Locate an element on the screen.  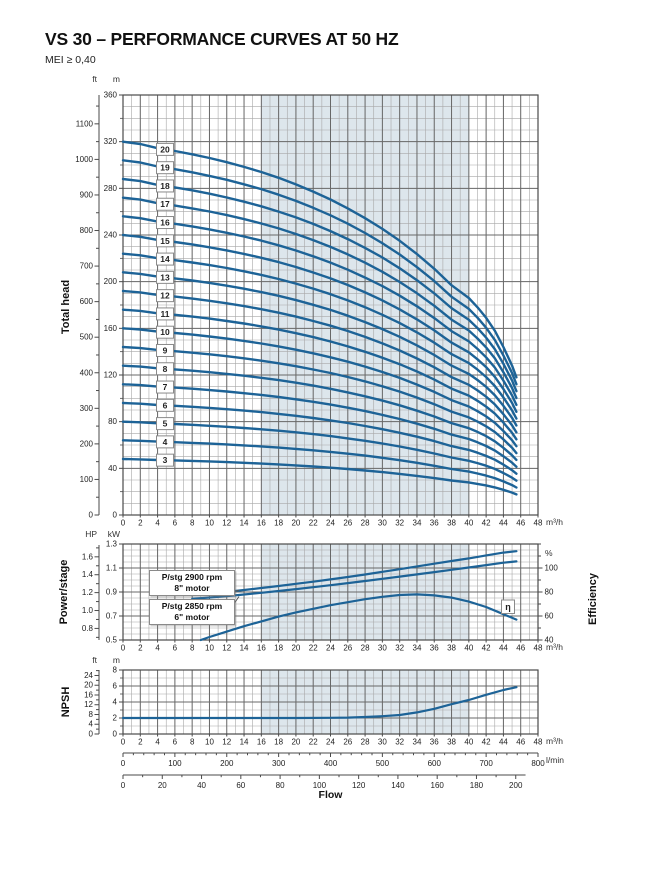
secondary-tick-label: 1000 is located at coordinates (84, 159).